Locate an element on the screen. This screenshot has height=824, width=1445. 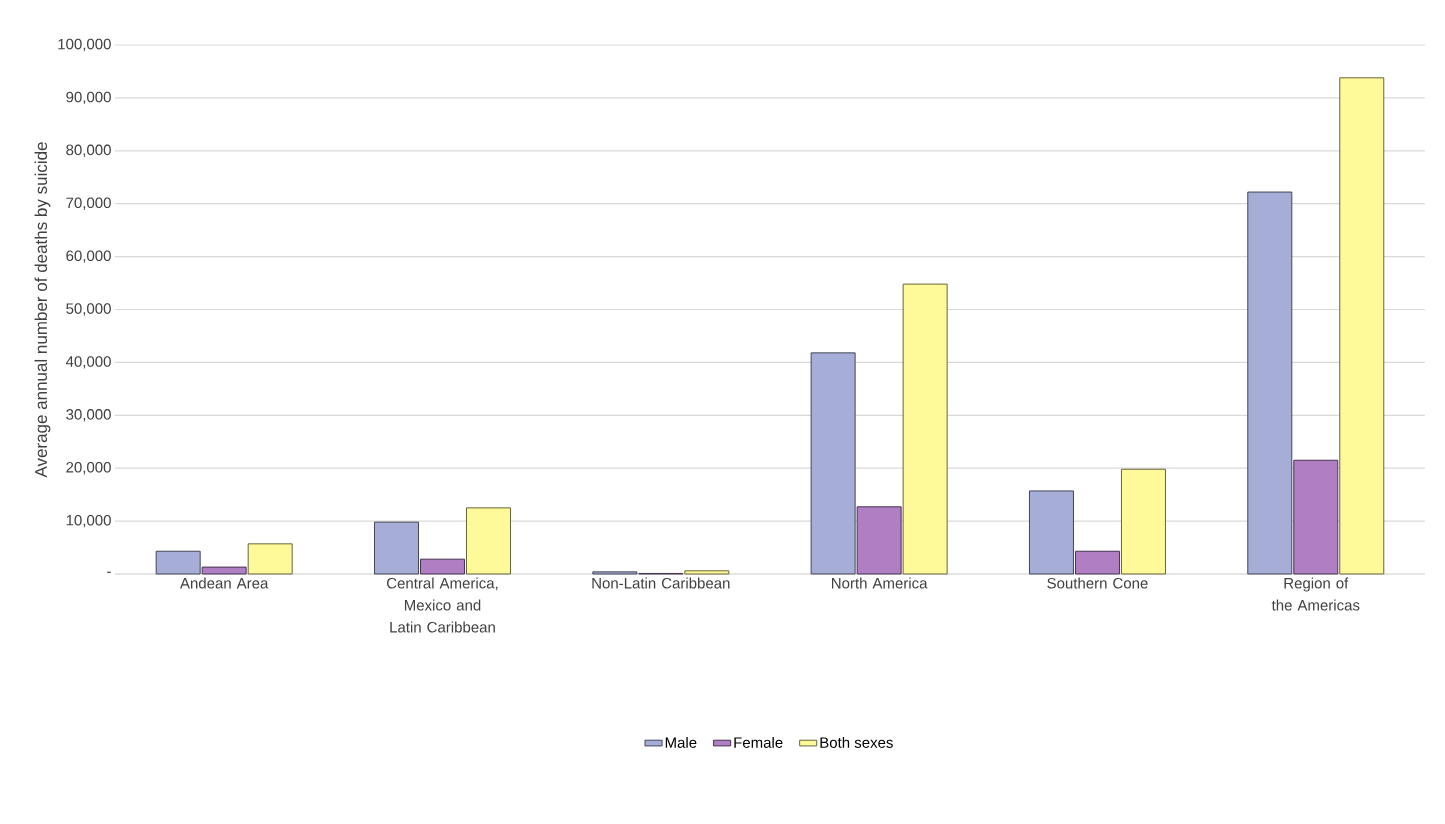
x-tick-label: Central America, Mexico and Latin Caribbean is located at coordinates (442, 605).